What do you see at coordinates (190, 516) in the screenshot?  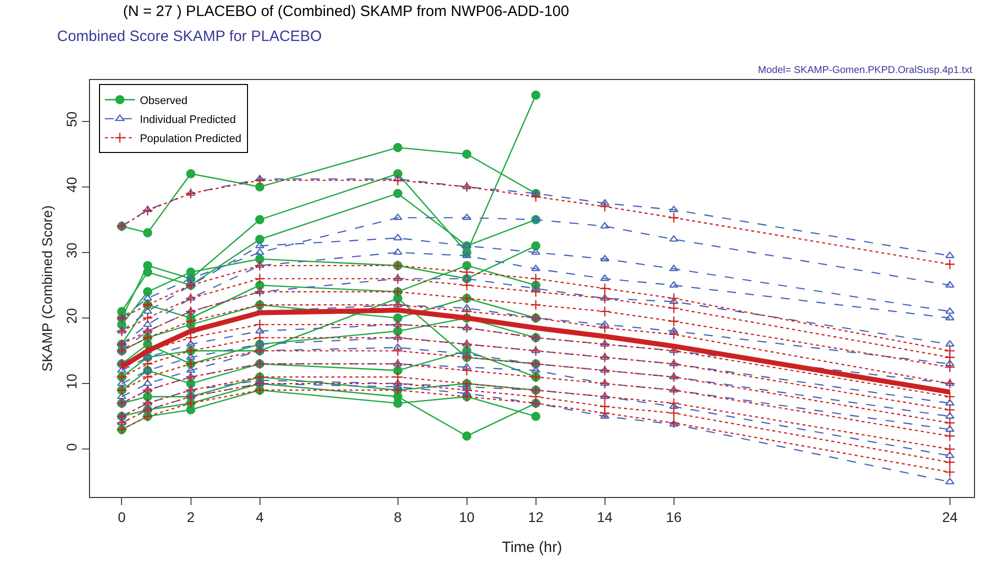 I see `x-tick-label: 2` at bounding box center [190, 516].